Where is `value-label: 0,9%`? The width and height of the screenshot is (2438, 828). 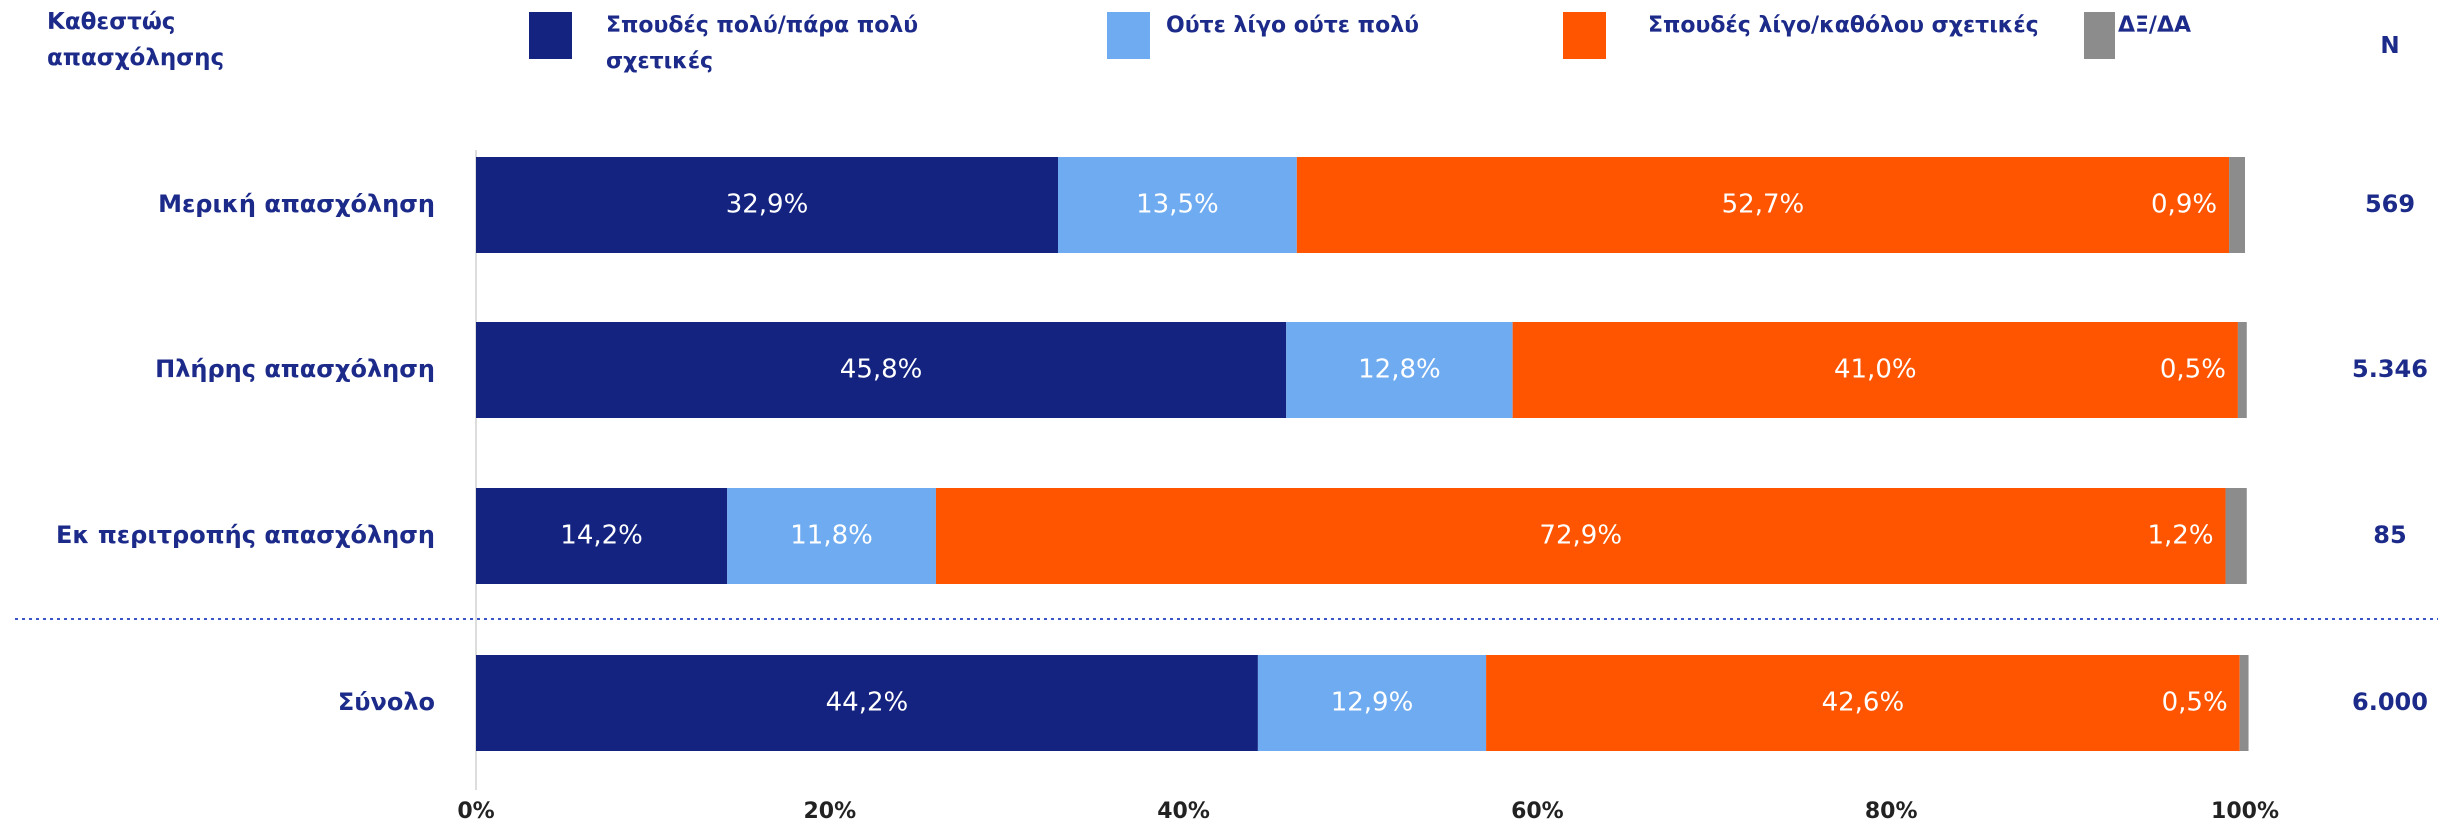 value-label: 0,9% is located at coordinates (2184, 205).